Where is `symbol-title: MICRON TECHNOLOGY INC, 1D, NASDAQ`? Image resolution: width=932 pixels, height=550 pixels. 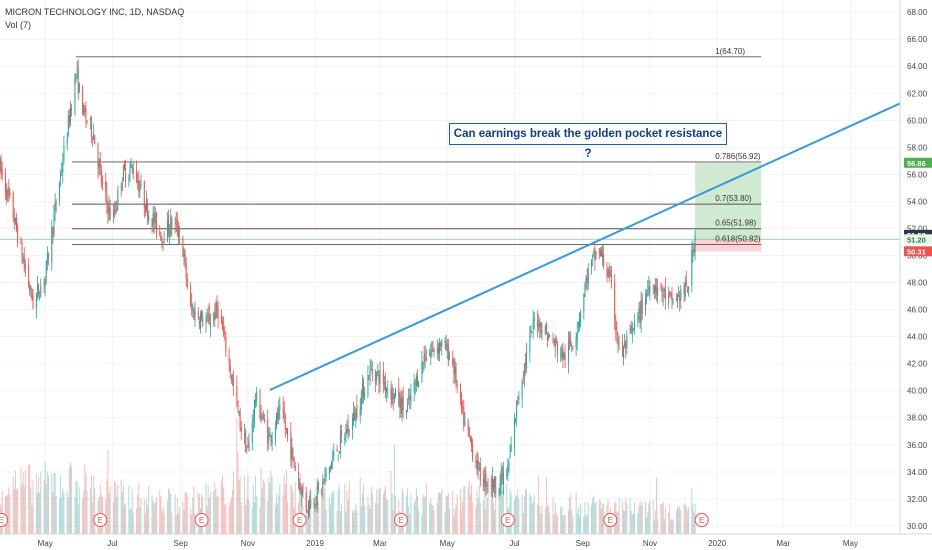
symbol-title: MICRON TECHNOLOGY INC, 1D, NASDAQ is located at coordinates (94, 12).